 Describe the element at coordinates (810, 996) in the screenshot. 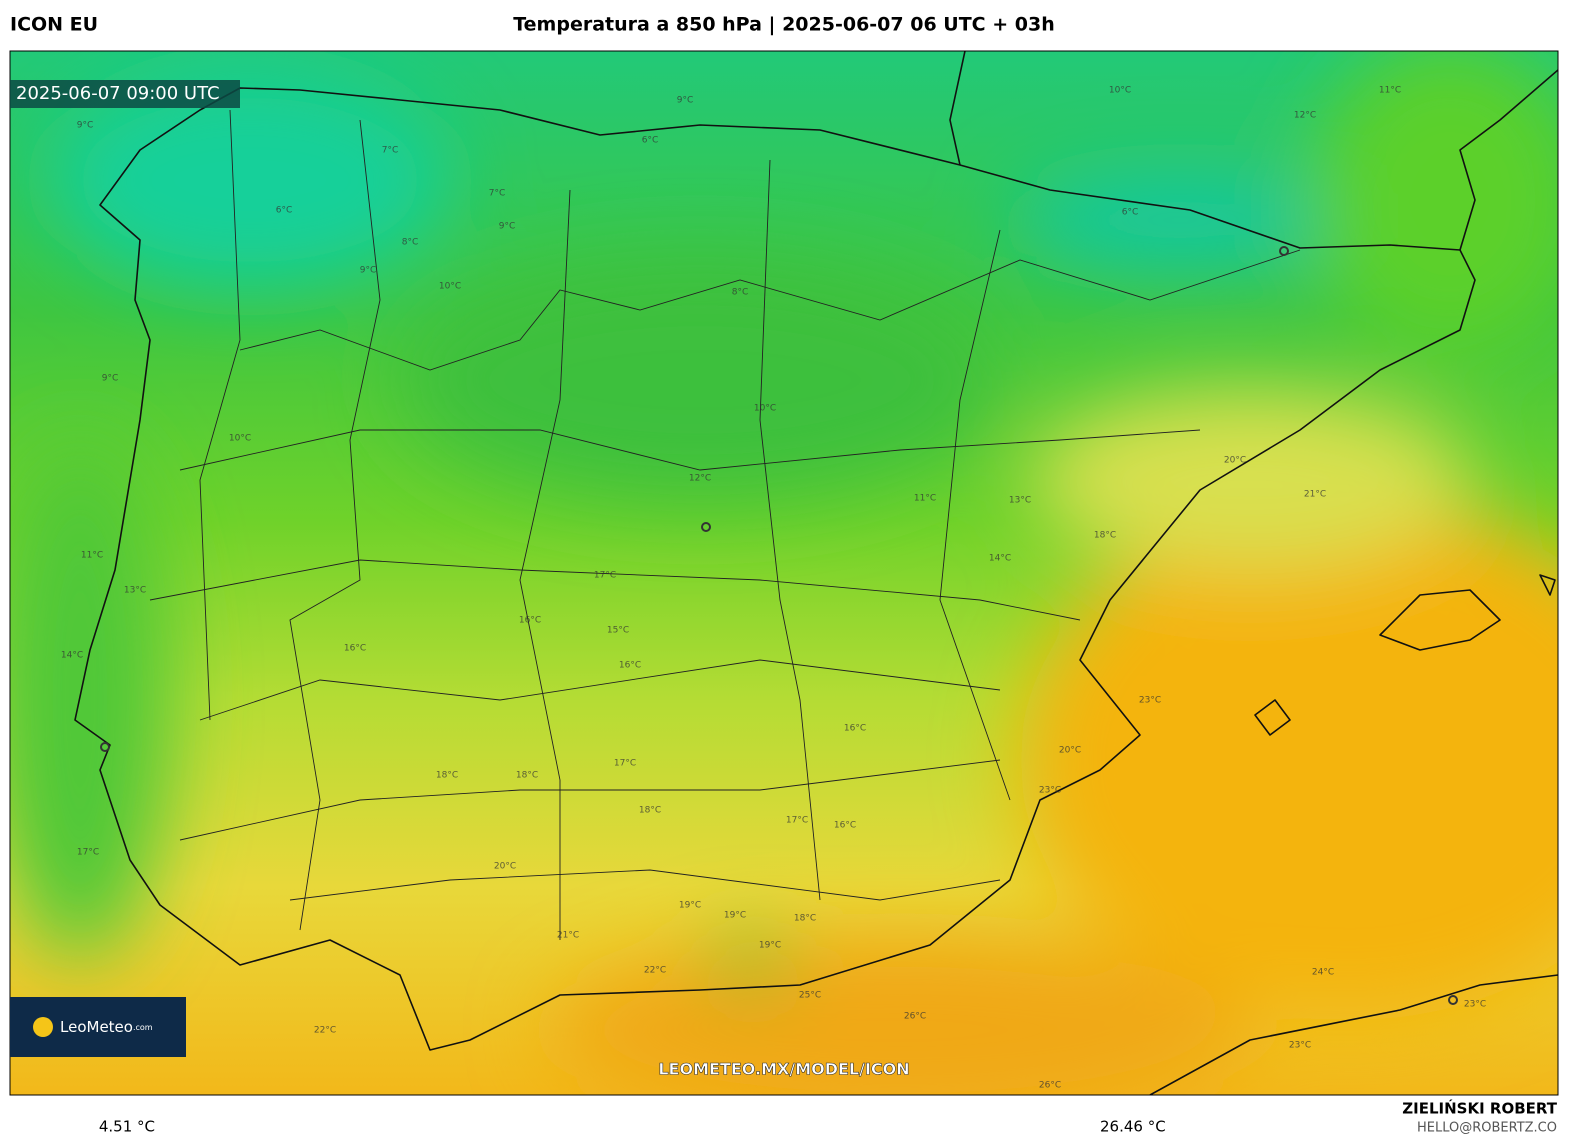

I see `contour-label: 25°C` at that location.